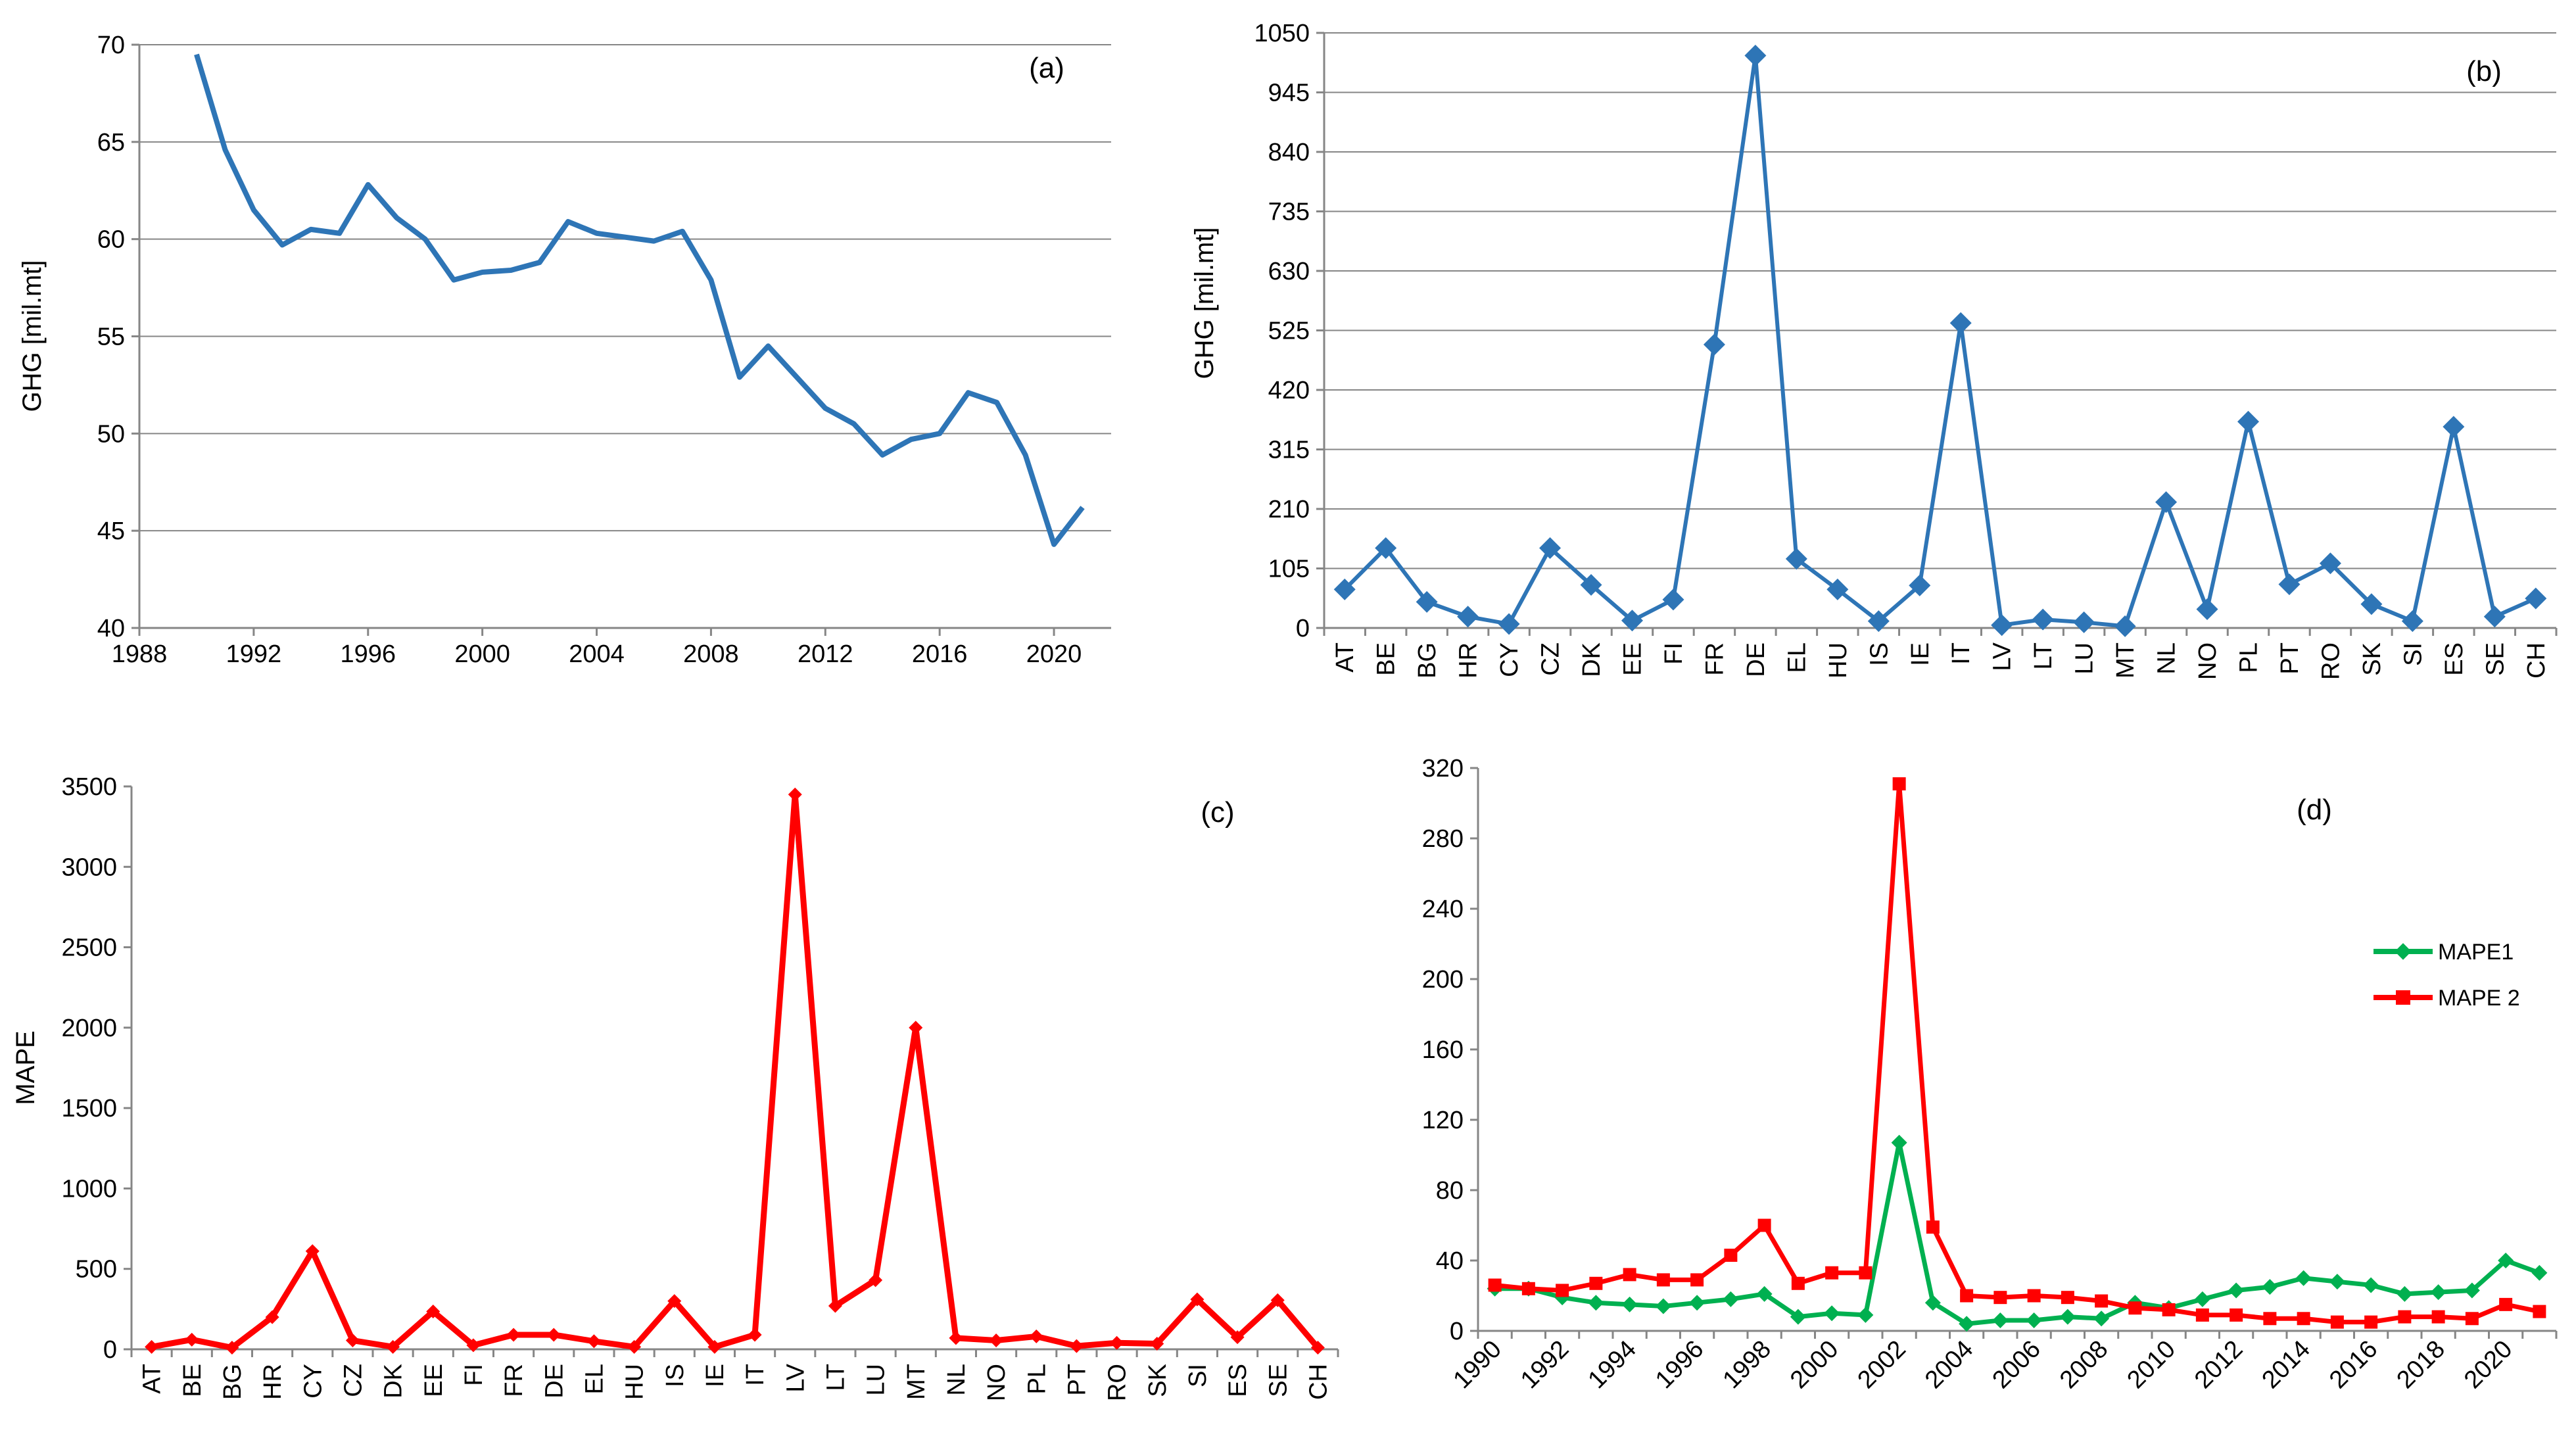 The height and width of the screenshot is (1442, 2576). Describe the element at coordinates (1715, 659) in the screenshot. I see `x-tick-label: FR` at that location.